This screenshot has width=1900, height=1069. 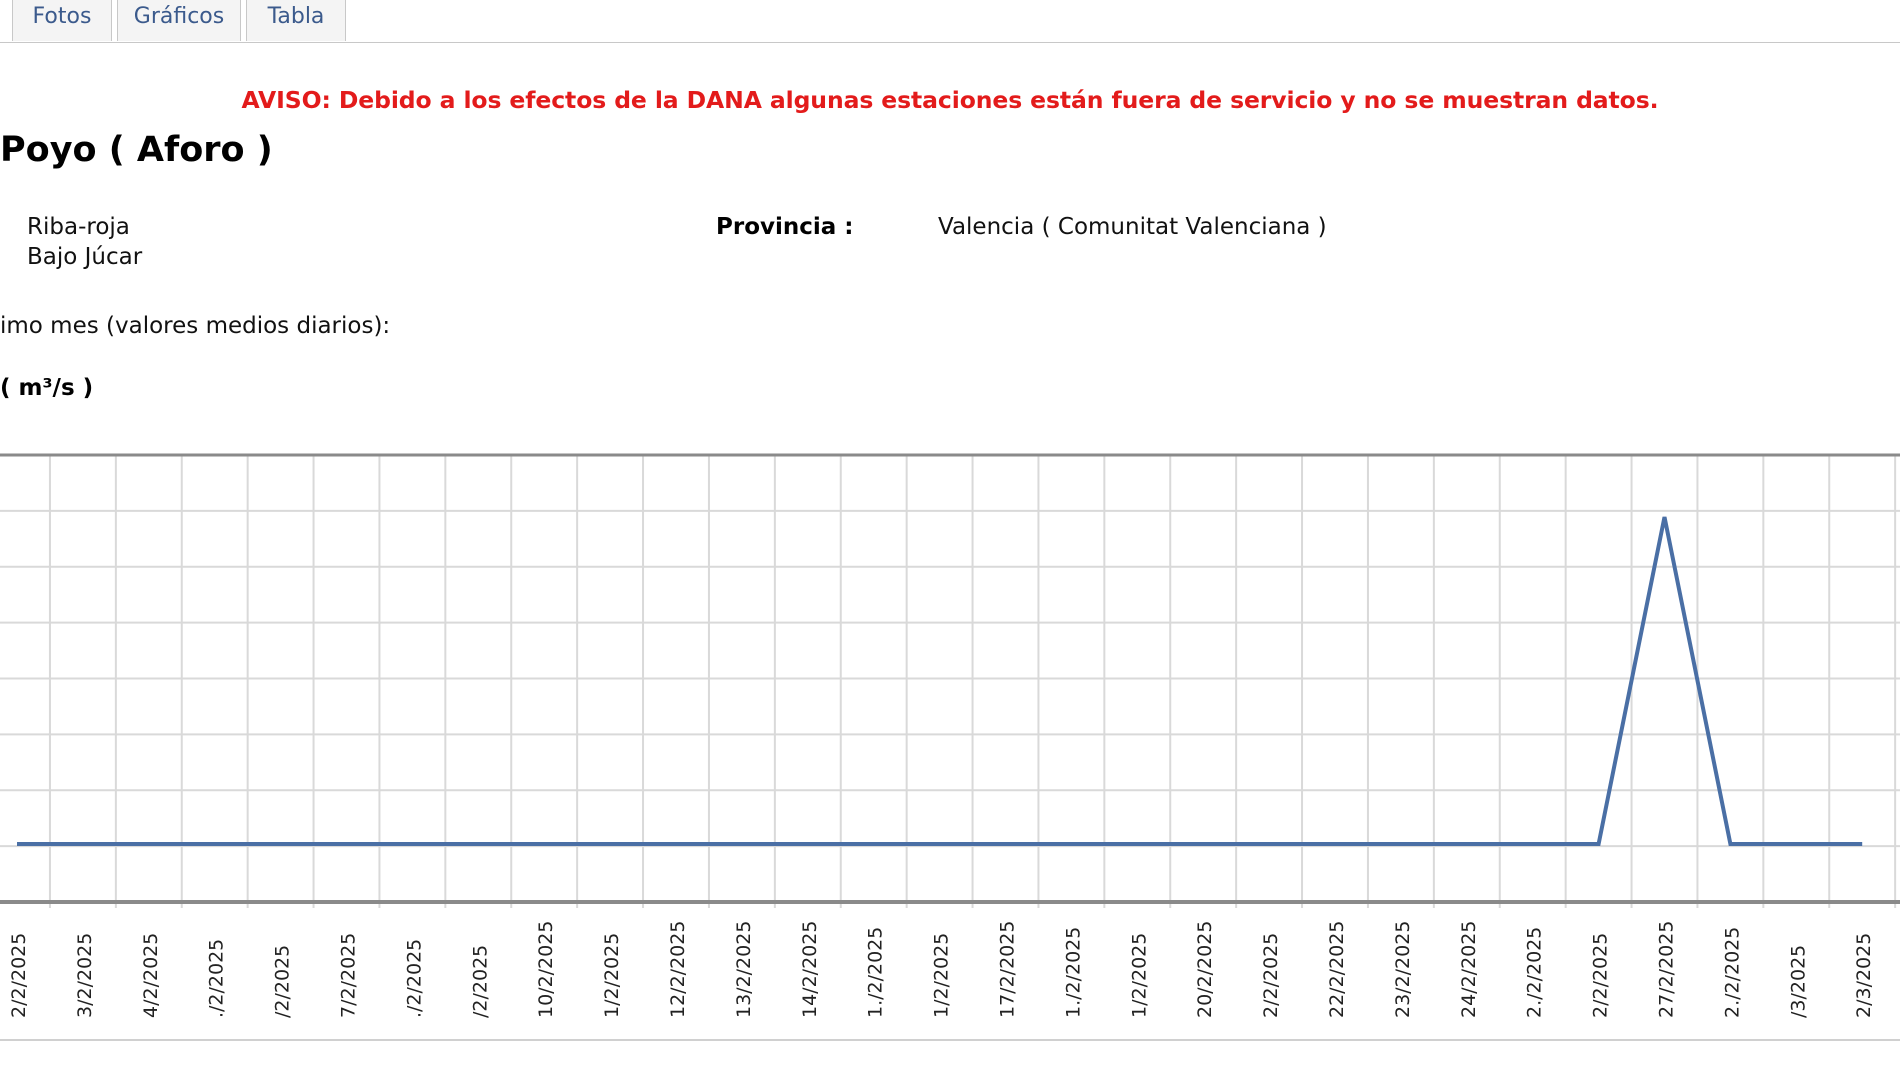 What do you see at coordinates (1798, 981) in the screenshot?
I see `x-tick-label: /3/2025` at bounding box center [1798, 981].